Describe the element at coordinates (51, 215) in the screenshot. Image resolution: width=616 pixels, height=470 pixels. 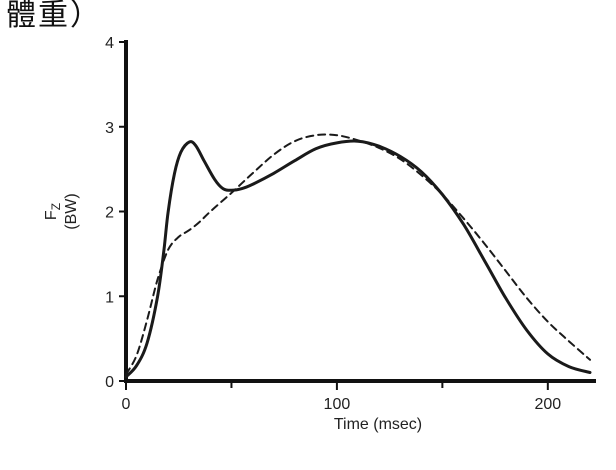
I see `y-axis-label-f: F` at that location.